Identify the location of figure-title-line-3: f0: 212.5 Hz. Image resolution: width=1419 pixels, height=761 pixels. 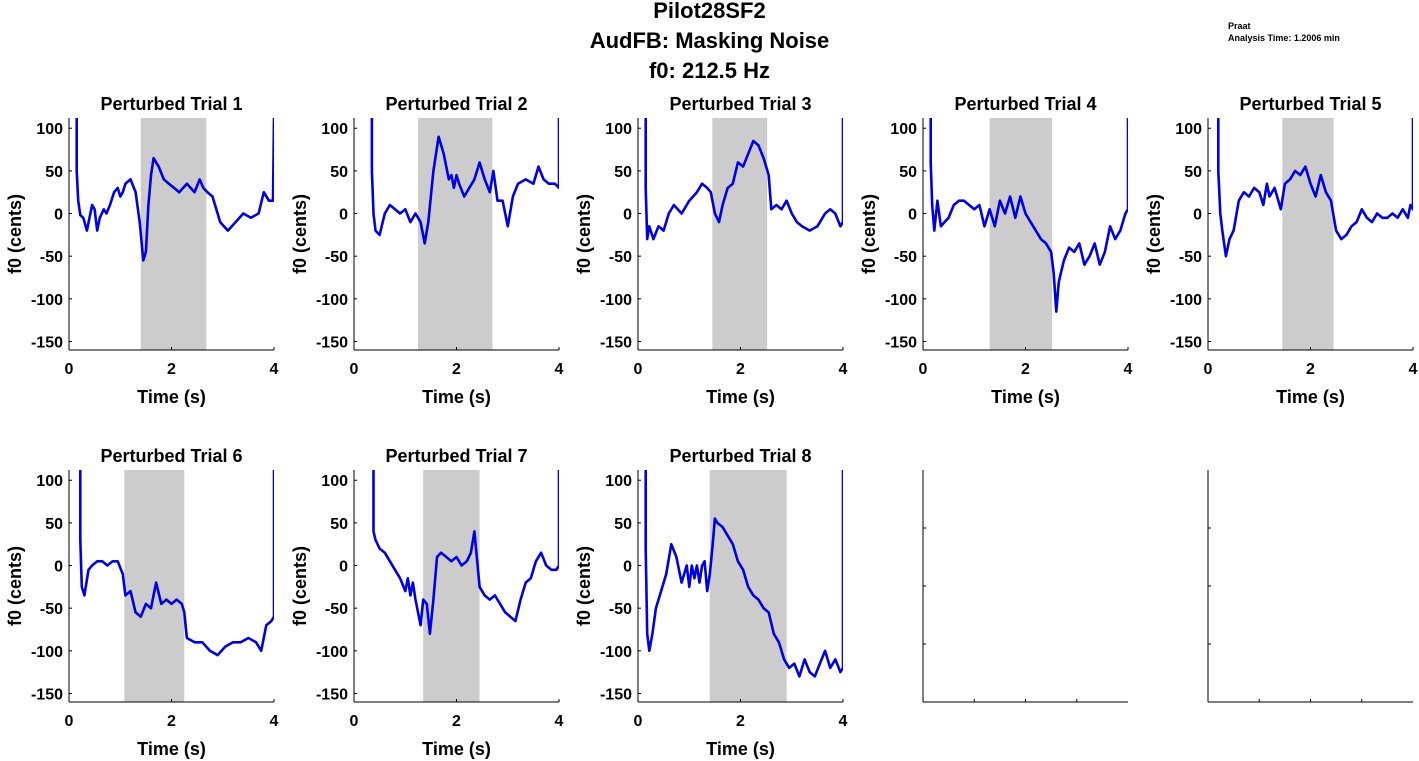
(709, 70).